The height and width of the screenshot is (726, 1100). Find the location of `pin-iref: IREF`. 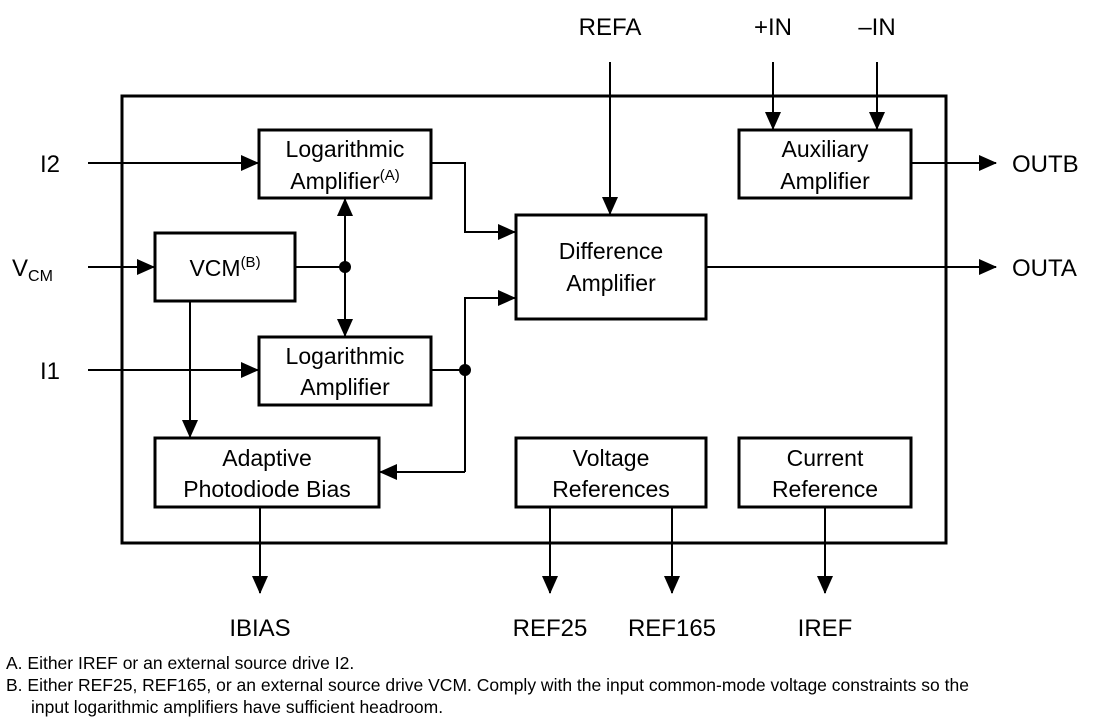

pin-iref: IREF is located at coordinates (825, 628).